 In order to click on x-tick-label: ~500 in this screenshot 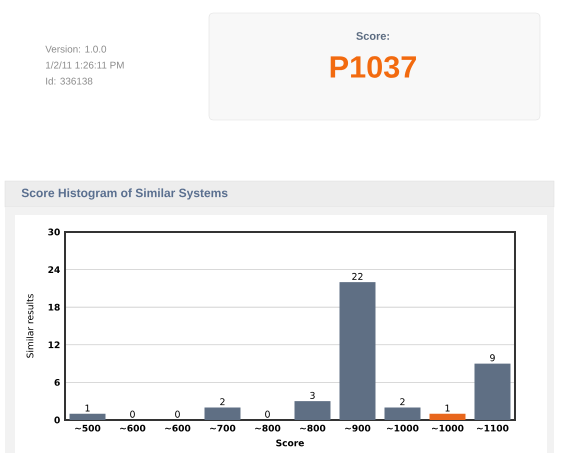, I will do `click(87, 428)`.